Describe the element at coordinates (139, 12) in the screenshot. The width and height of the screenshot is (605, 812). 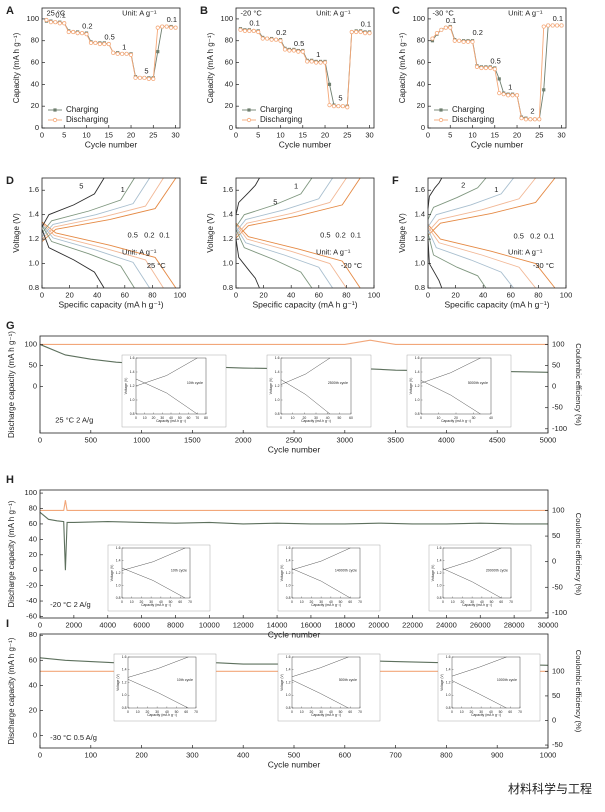
I see `annotation: Unit: A g⁻¹` at that location.